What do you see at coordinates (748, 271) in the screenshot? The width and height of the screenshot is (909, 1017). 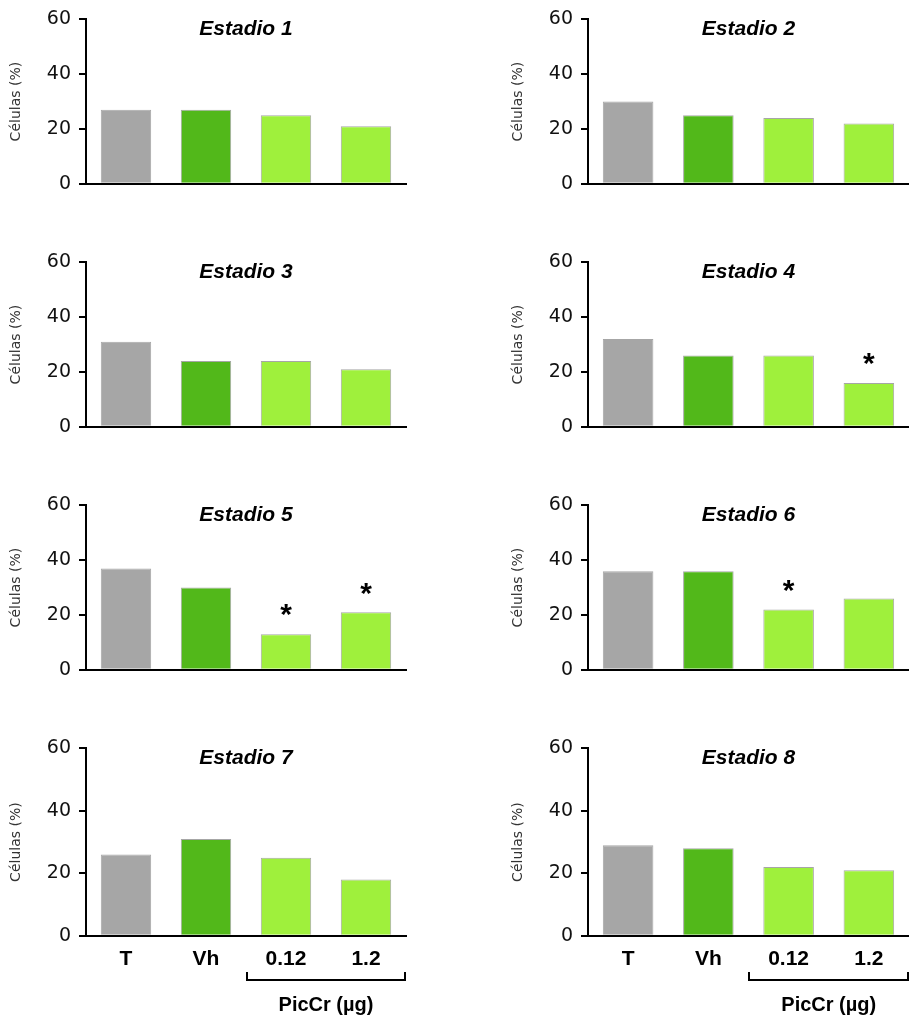 I see `chart-title: Estadio 4` at bounding box center [748, 271].